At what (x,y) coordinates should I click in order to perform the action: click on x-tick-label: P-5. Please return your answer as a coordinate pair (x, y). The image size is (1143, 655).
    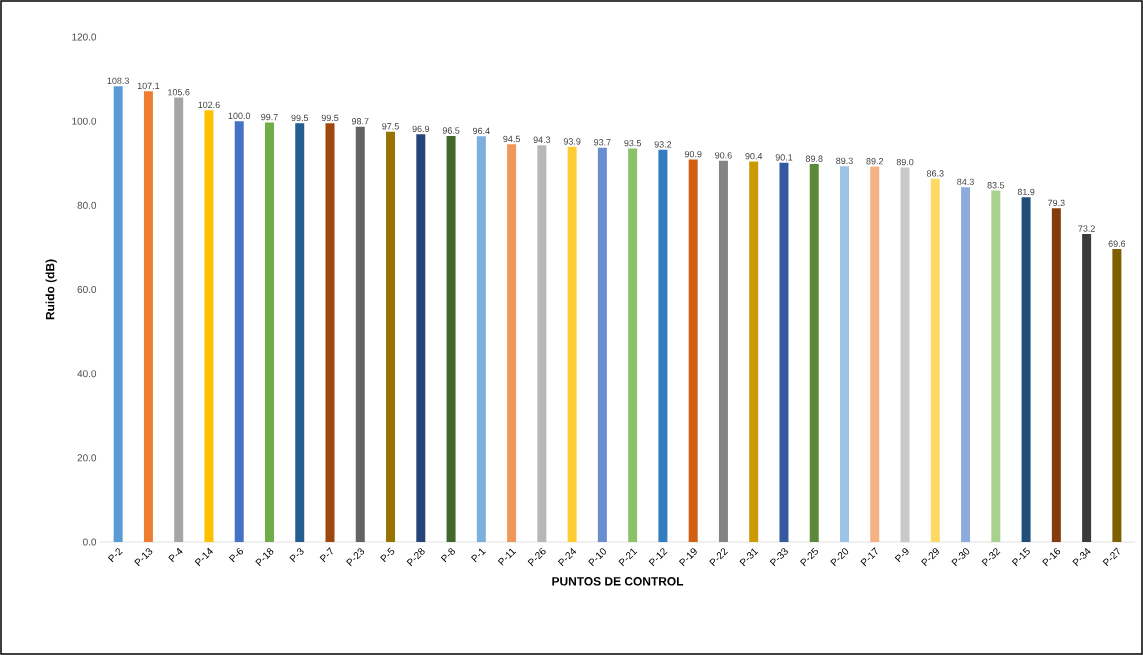
    Looking at the image, I should click on (387, 555).